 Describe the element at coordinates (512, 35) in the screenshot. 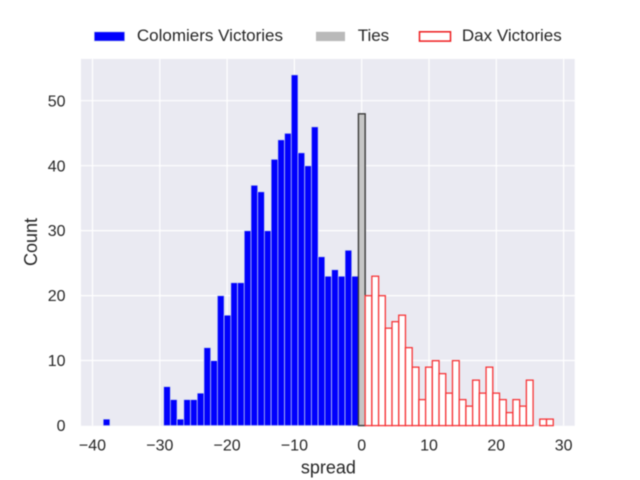

I see `svg-text: Dax Victories` at that location.